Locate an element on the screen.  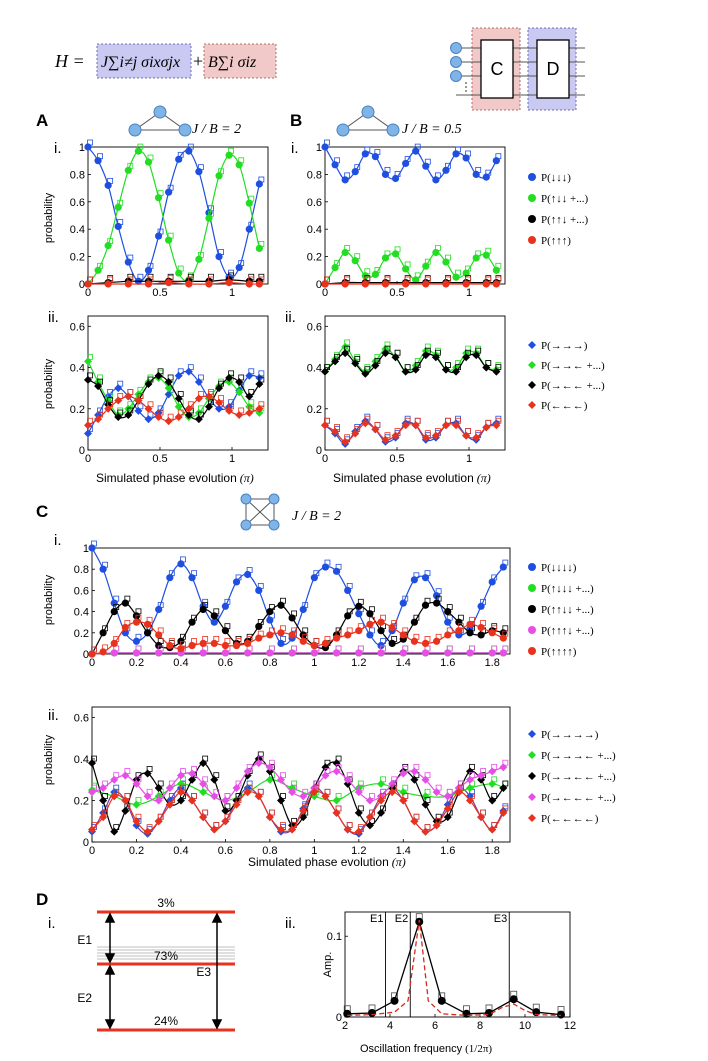
arrow-e3 is located at coordinates (217, 971).